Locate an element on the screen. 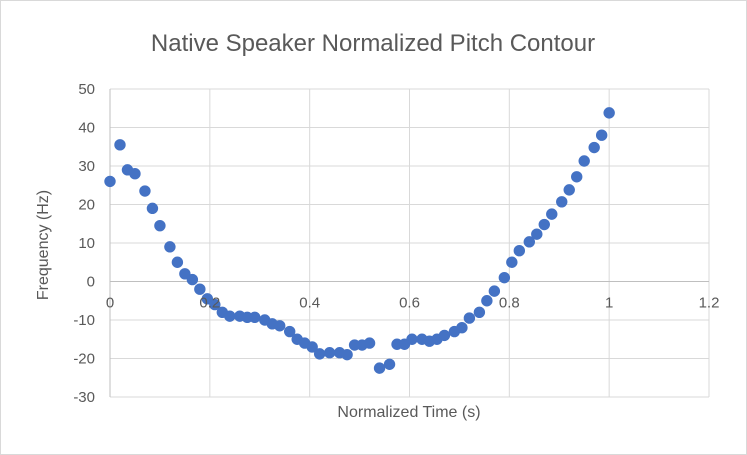  y-tick-label: -20 is located at coordinates (84, 359).